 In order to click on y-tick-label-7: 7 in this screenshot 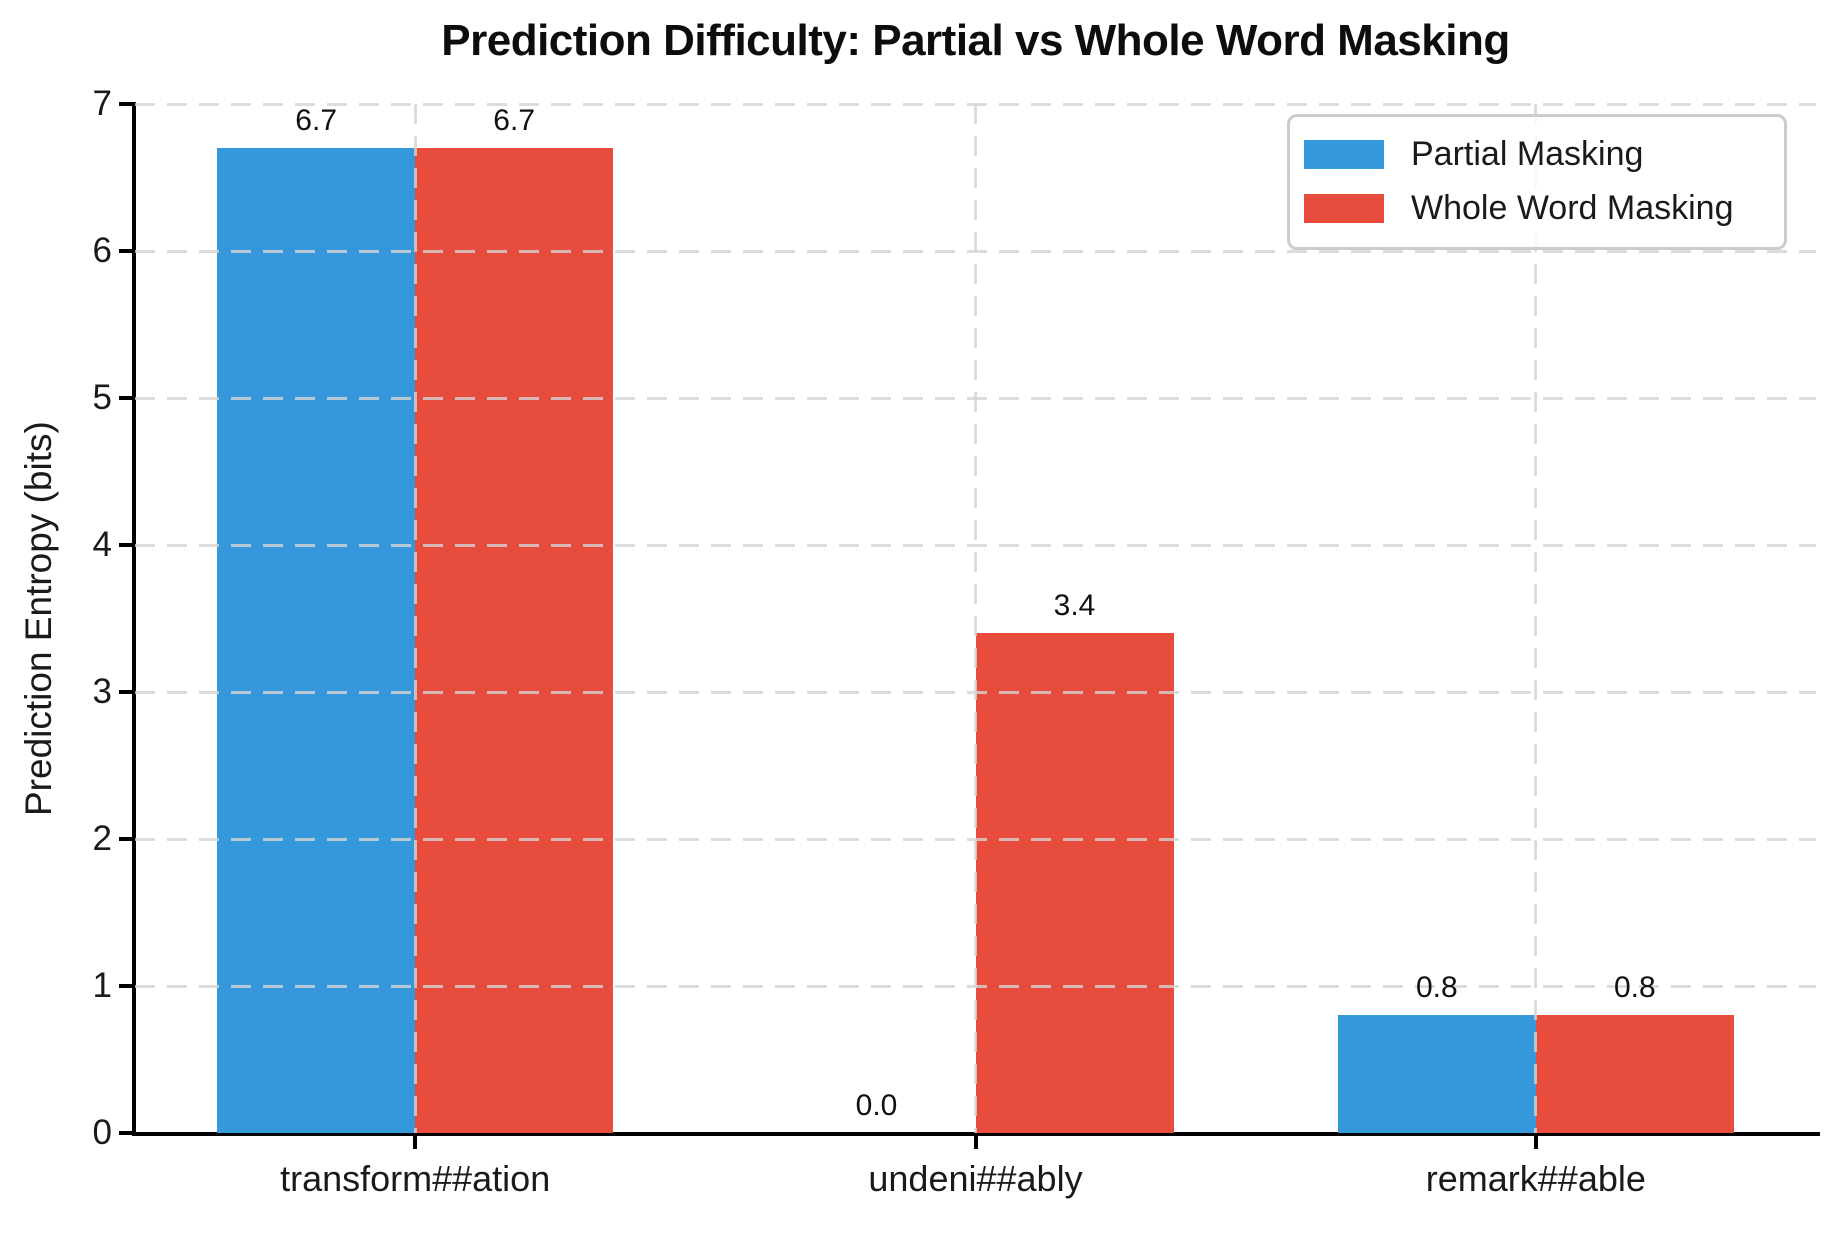, I will do `click(102, 103)`.